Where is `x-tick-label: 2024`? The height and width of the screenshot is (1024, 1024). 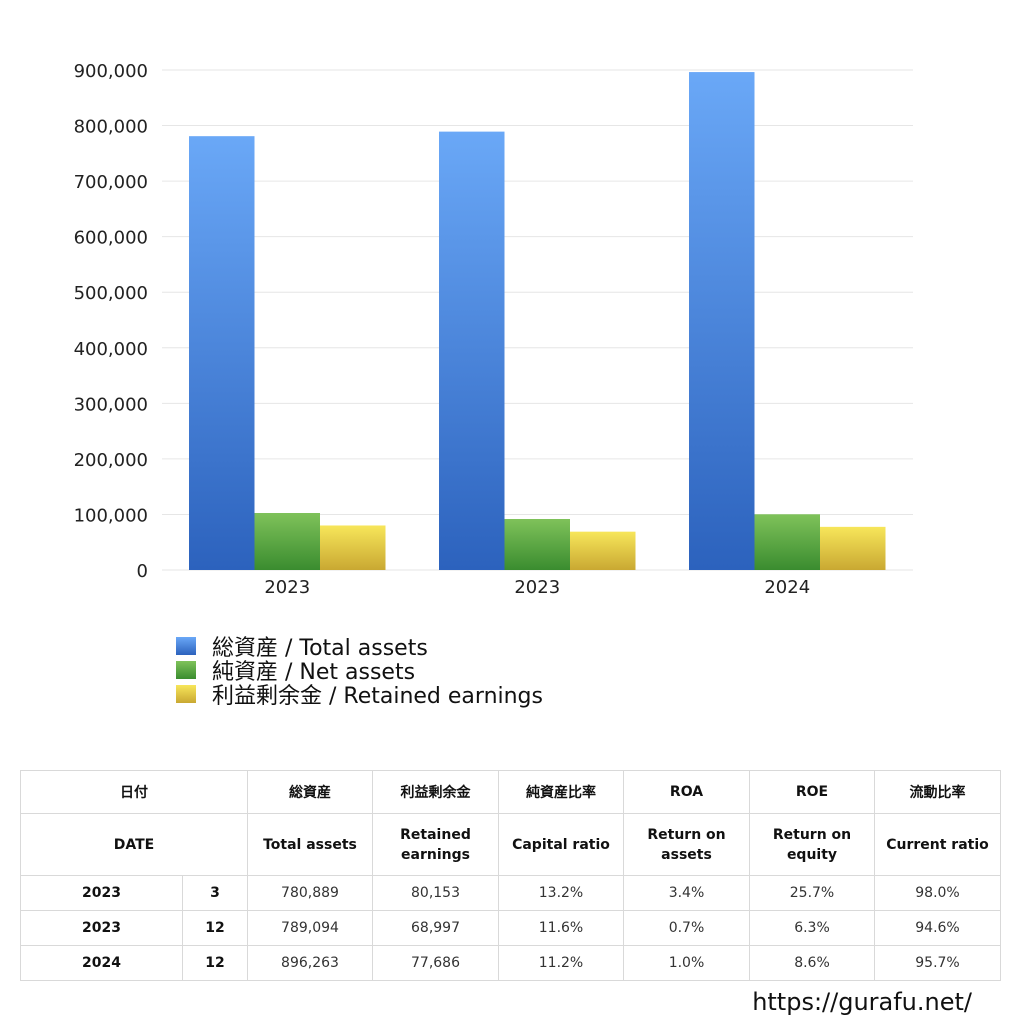 x-tick-label: 2024 is located at coordinates (787, 587).